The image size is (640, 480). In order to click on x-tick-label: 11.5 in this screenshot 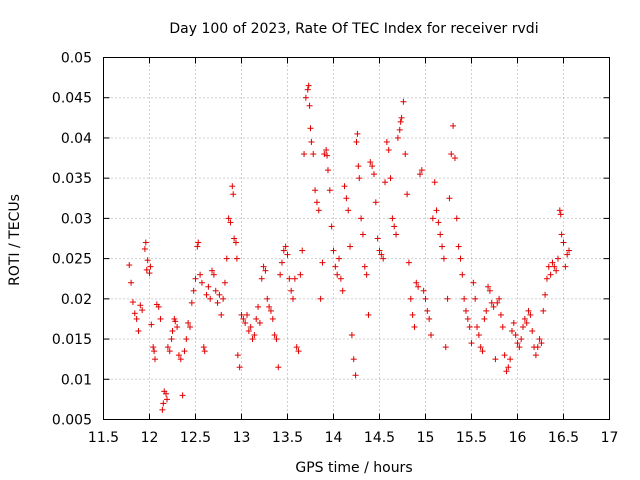, I will do `click(103, 438)`.